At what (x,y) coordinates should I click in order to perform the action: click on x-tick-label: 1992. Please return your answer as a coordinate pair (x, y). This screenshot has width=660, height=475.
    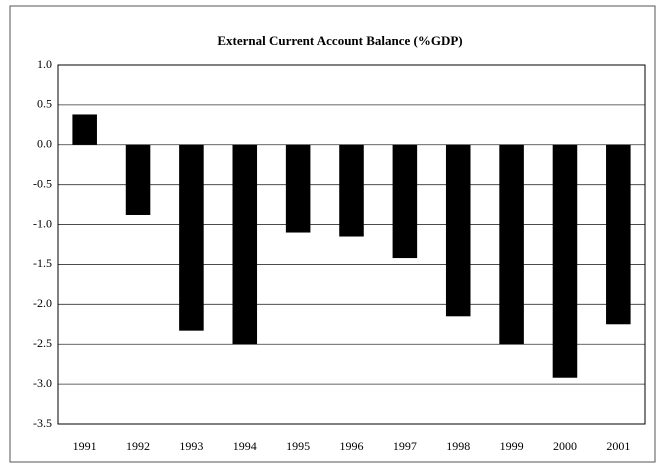
    Looking at the image, I should click on (138, 446).